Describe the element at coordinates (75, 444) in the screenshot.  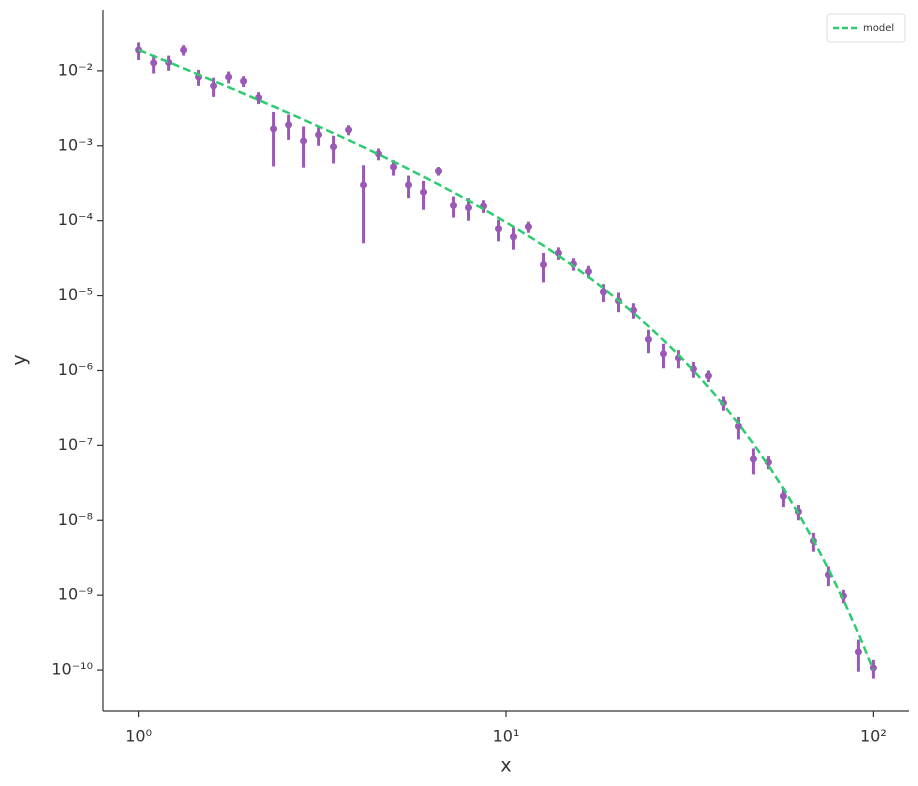
I see `y-tick-label: 10⁻⁷` at that location.